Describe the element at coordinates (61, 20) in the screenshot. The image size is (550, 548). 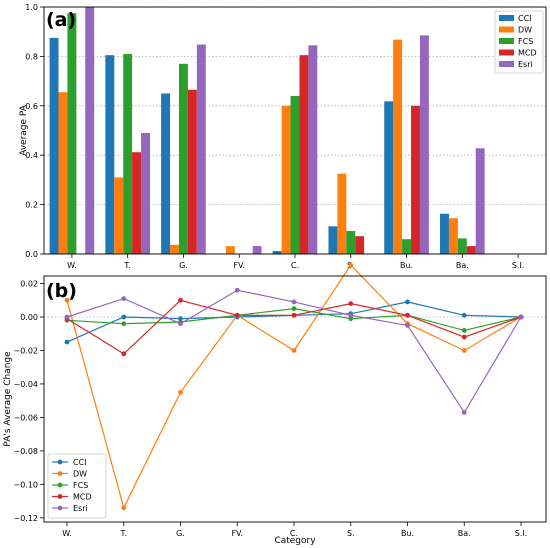
I see `panel-label: (a)` at that location.